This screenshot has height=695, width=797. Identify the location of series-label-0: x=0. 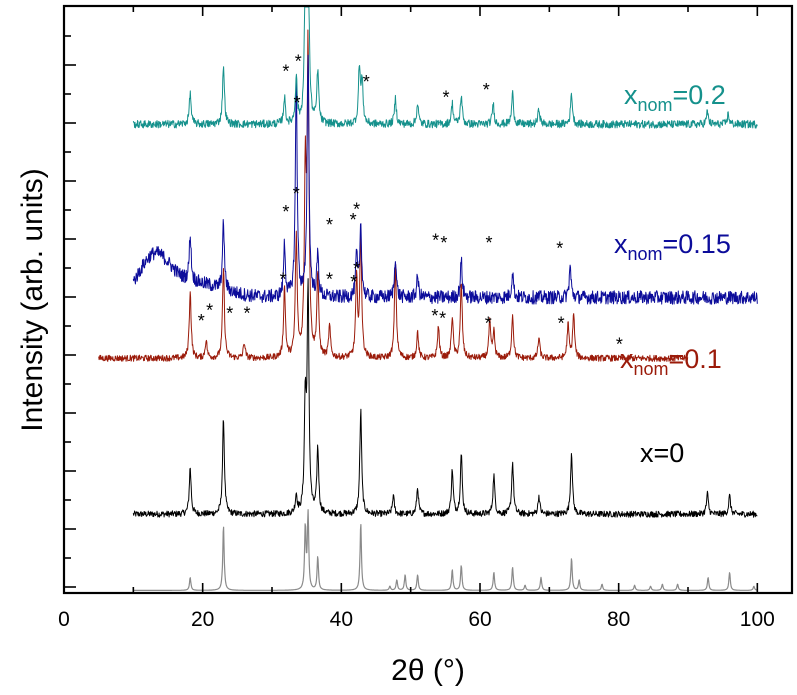
(662, 453).